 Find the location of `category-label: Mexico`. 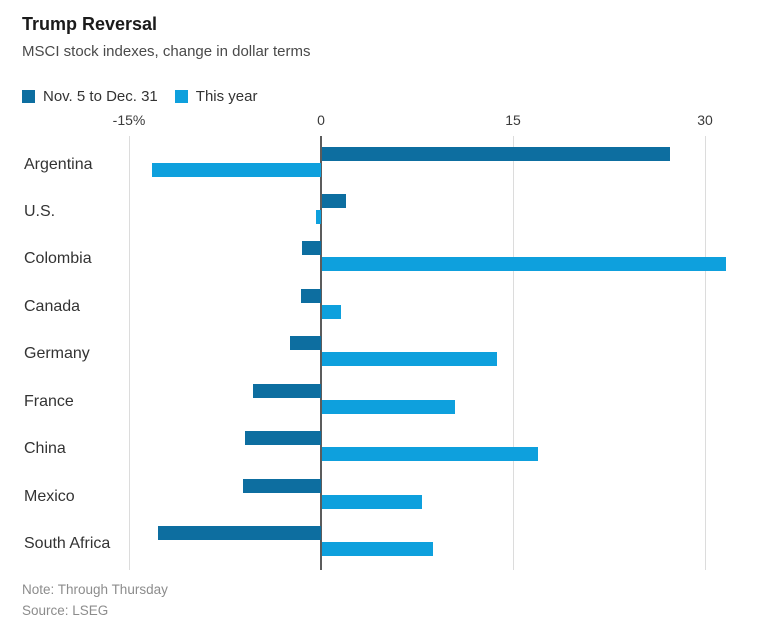

category-label: Mexico is located at coordinates (49, 496).